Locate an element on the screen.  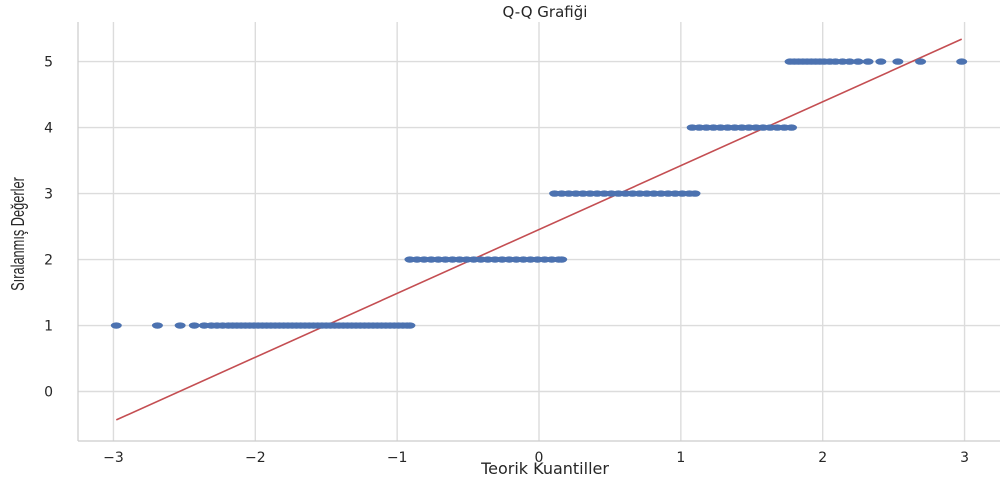
x-tick-label: 3 is located at coordinates (964, 458).